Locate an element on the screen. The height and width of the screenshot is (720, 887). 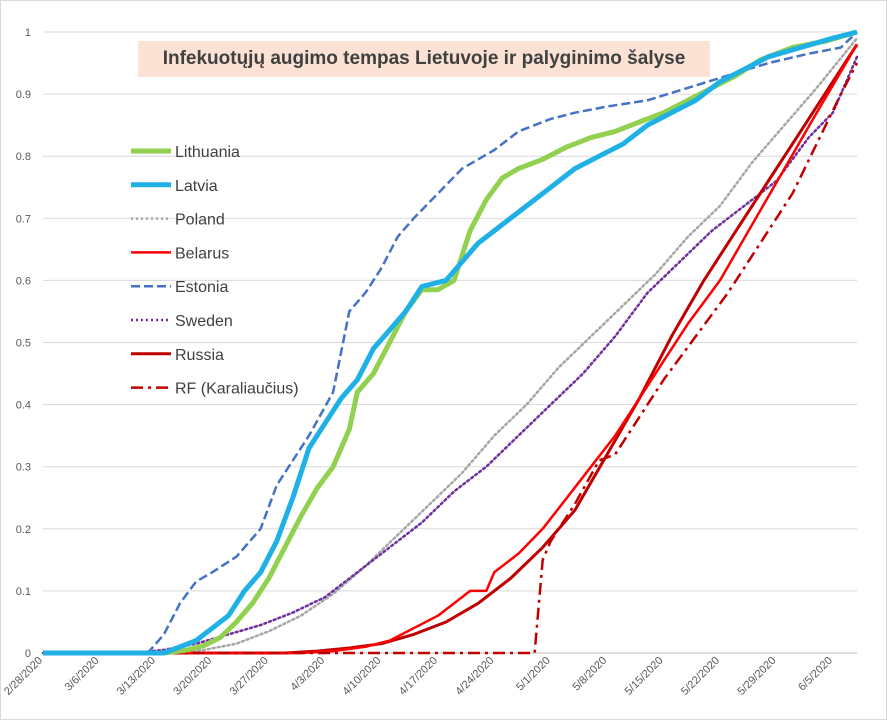
x-tick-label: 5/8/2020 is located at coordinates (590, 674).